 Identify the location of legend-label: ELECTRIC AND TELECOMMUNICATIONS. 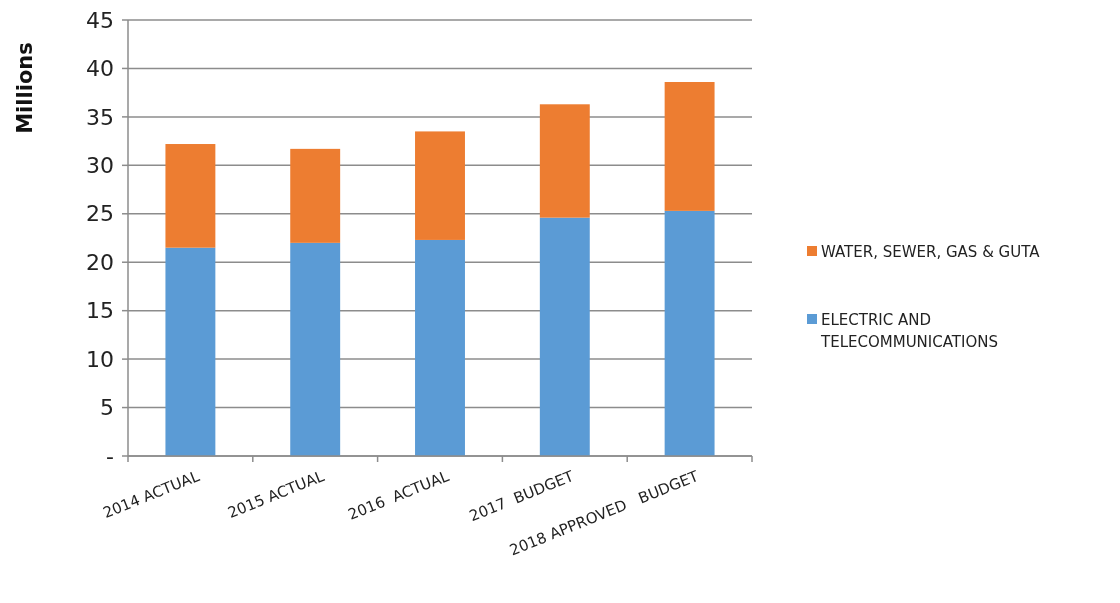
(909, 331).